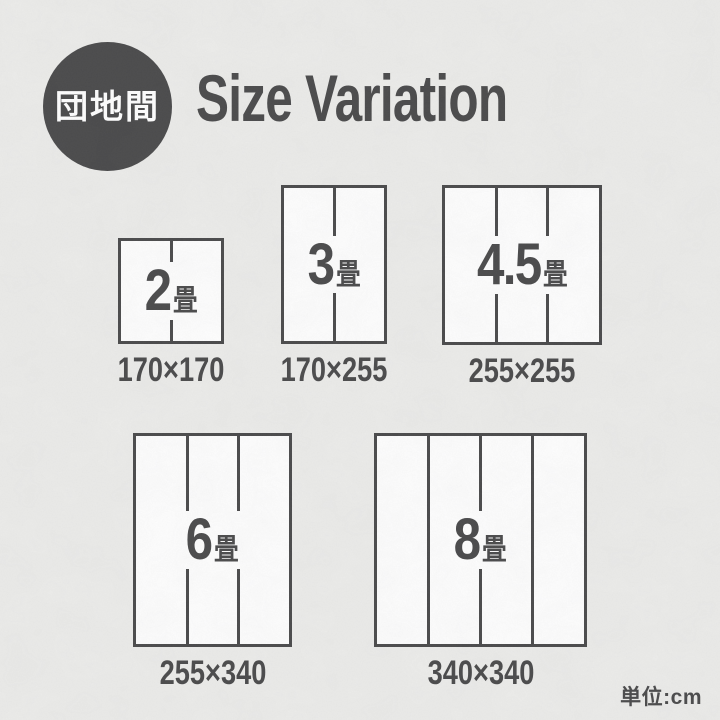 The width and height of the screenshot is (720, 720). I want to click on tatami-label-4-5jo: 4.5 畳, so click(522, 265).